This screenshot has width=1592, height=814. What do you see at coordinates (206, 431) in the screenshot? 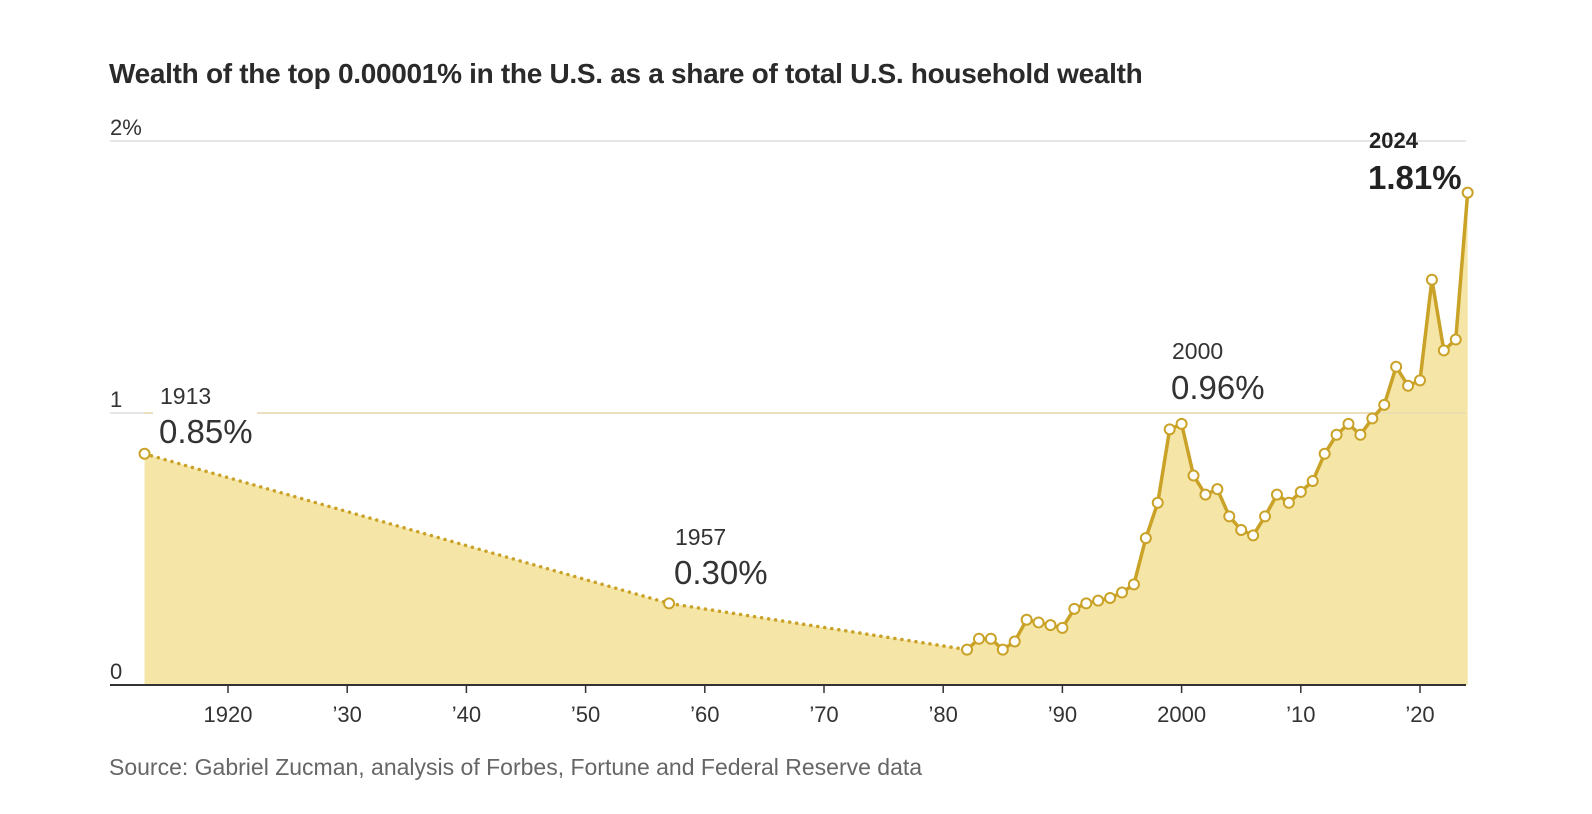
I see `annotation-value: 0.85%` at bounding box center [206, 431].